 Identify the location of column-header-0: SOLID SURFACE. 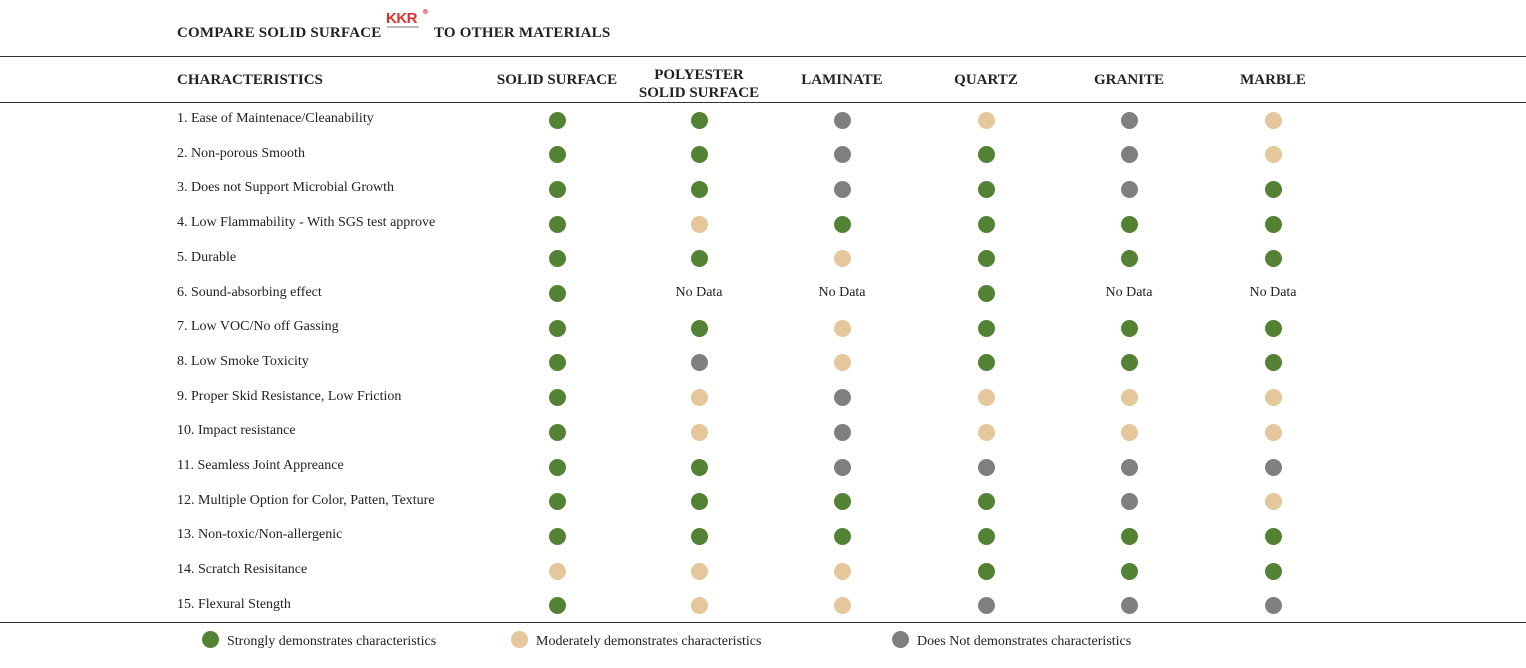
(557, 80).